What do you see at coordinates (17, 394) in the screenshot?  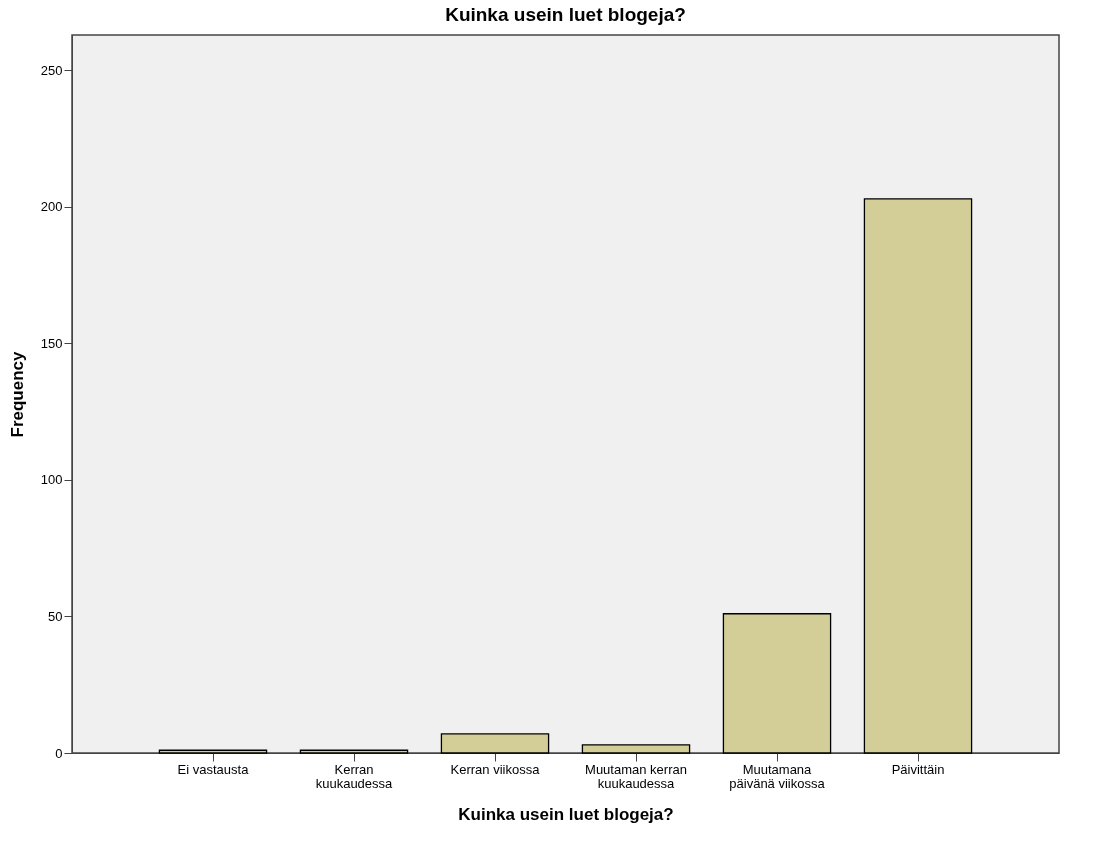 I see `y-axis-title: Frequency` at bounding box center [17, 394].